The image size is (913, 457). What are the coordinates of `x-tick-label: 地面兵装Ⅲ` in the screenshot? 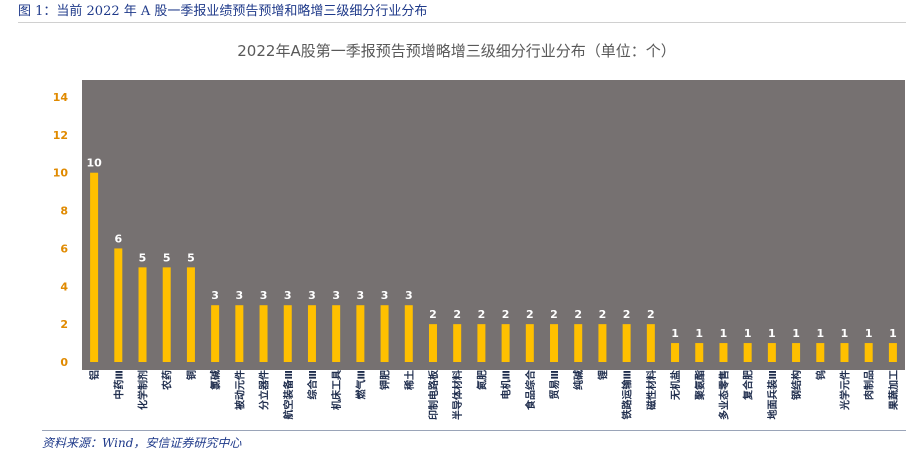 It's located at (772, 394).